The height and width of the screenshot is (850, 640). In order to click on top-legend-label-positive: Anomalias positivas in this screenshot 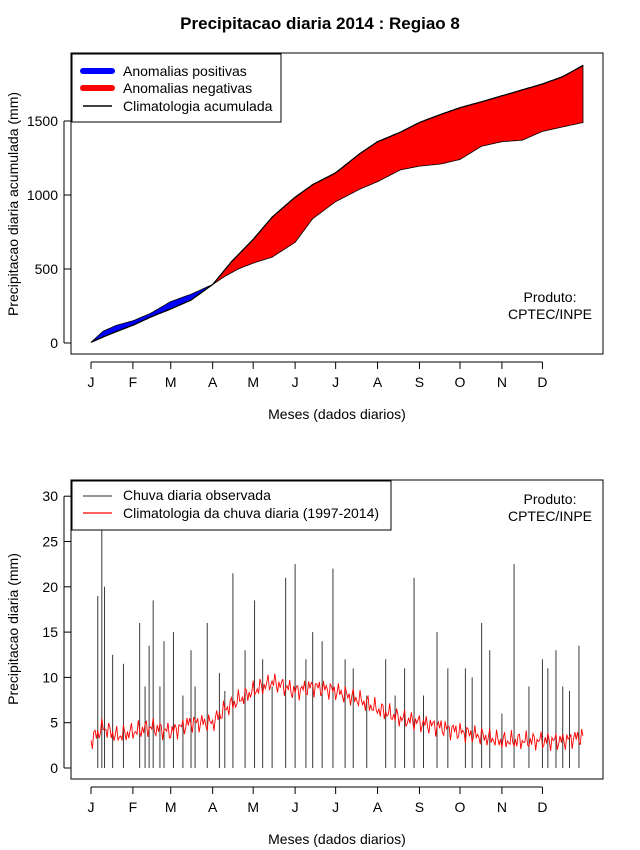, I will do `click(185, 71)`.